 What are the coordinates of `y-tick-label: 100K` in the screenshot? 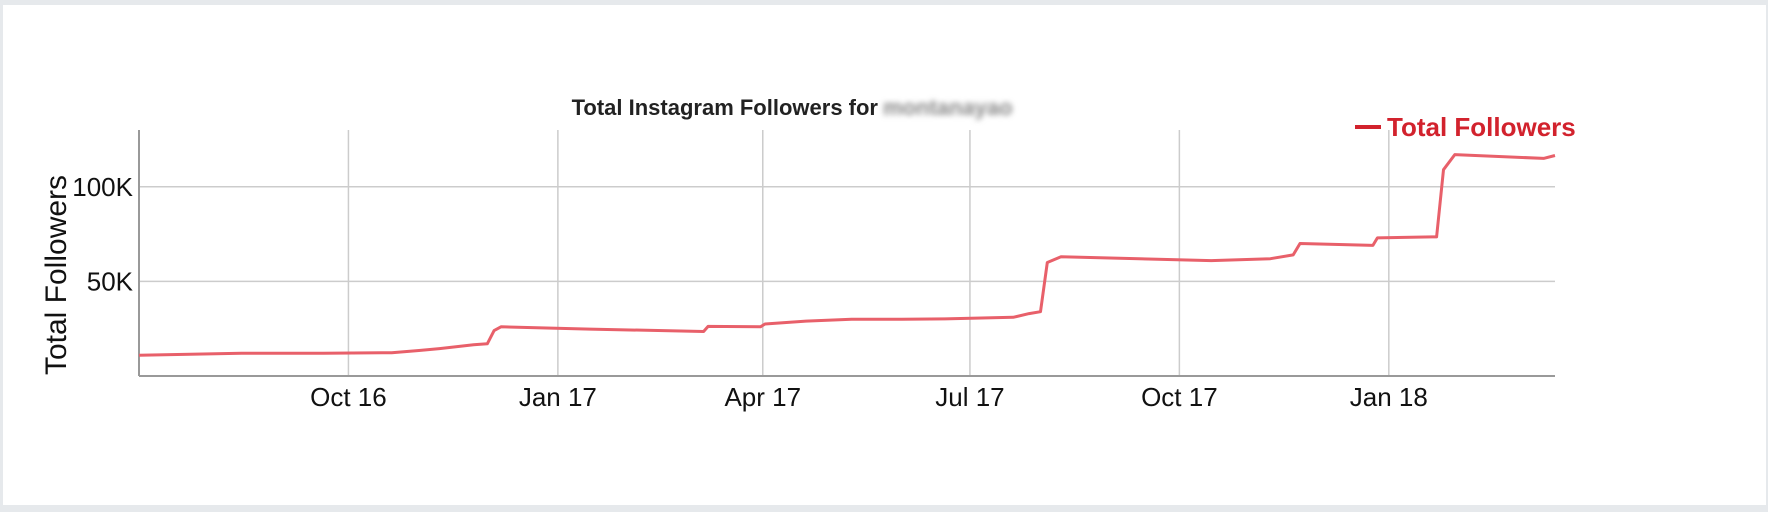 It's located at (102, 187).